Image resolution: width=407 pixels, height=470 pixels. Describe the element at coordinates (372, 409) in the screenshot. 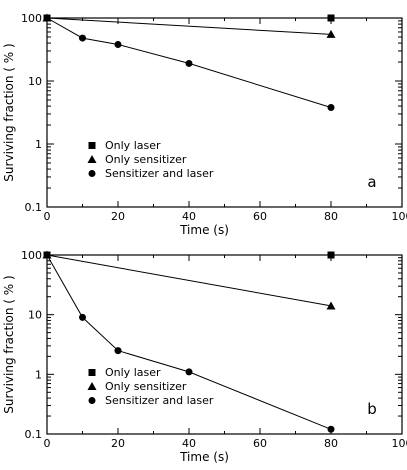

I see `panel-label: b` at that location.